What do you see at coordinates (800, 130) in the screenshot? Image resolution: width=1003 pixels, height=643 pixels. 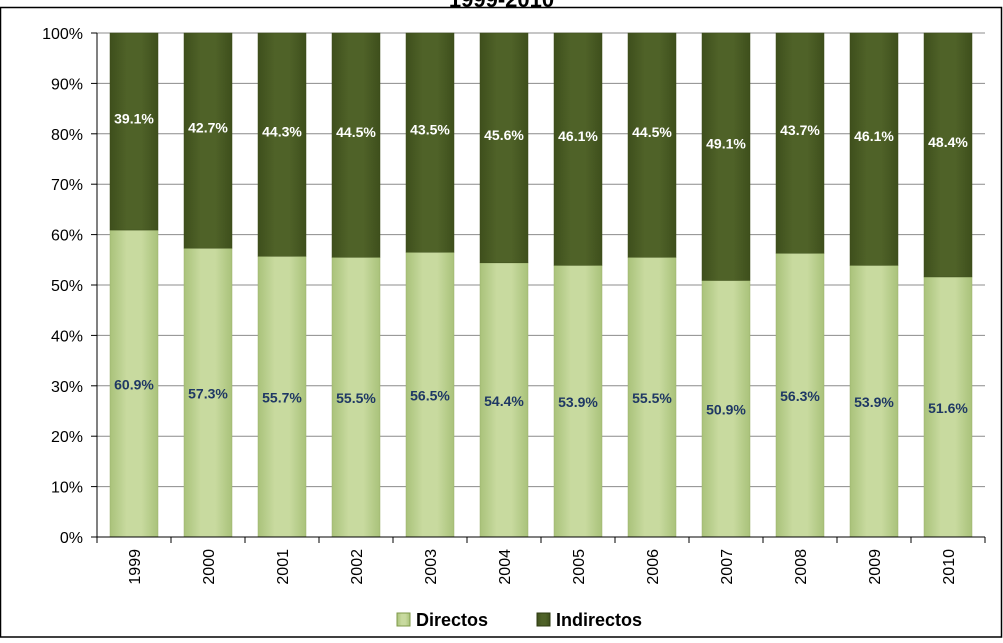 I see `data-label-indirectos-2008: 43.7%` at bounding box center [800, 130].